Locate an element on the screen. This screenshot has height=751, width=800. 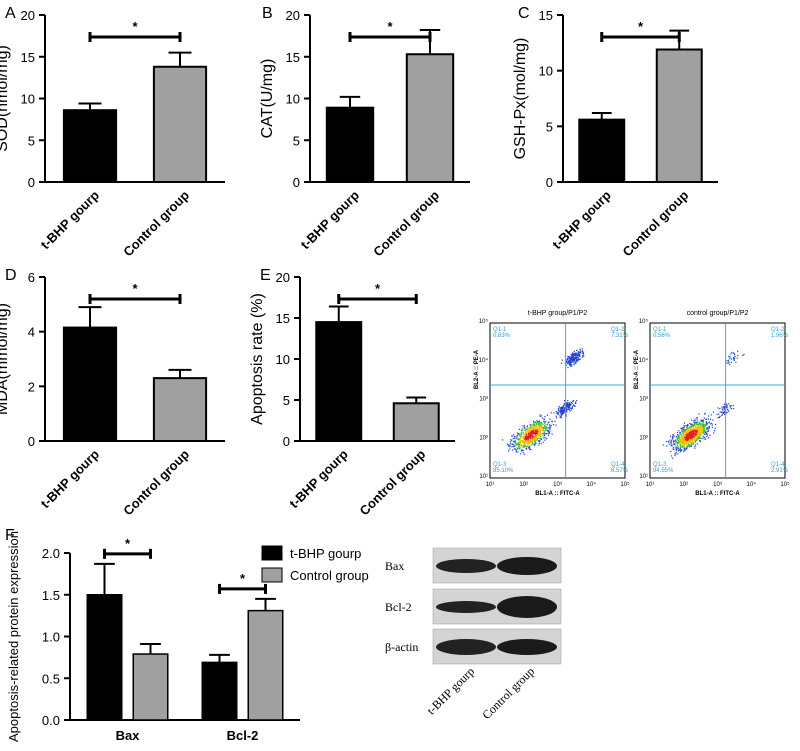
y-axis-label: SOD(nmol/mg) is located at coordinates (5, 98).